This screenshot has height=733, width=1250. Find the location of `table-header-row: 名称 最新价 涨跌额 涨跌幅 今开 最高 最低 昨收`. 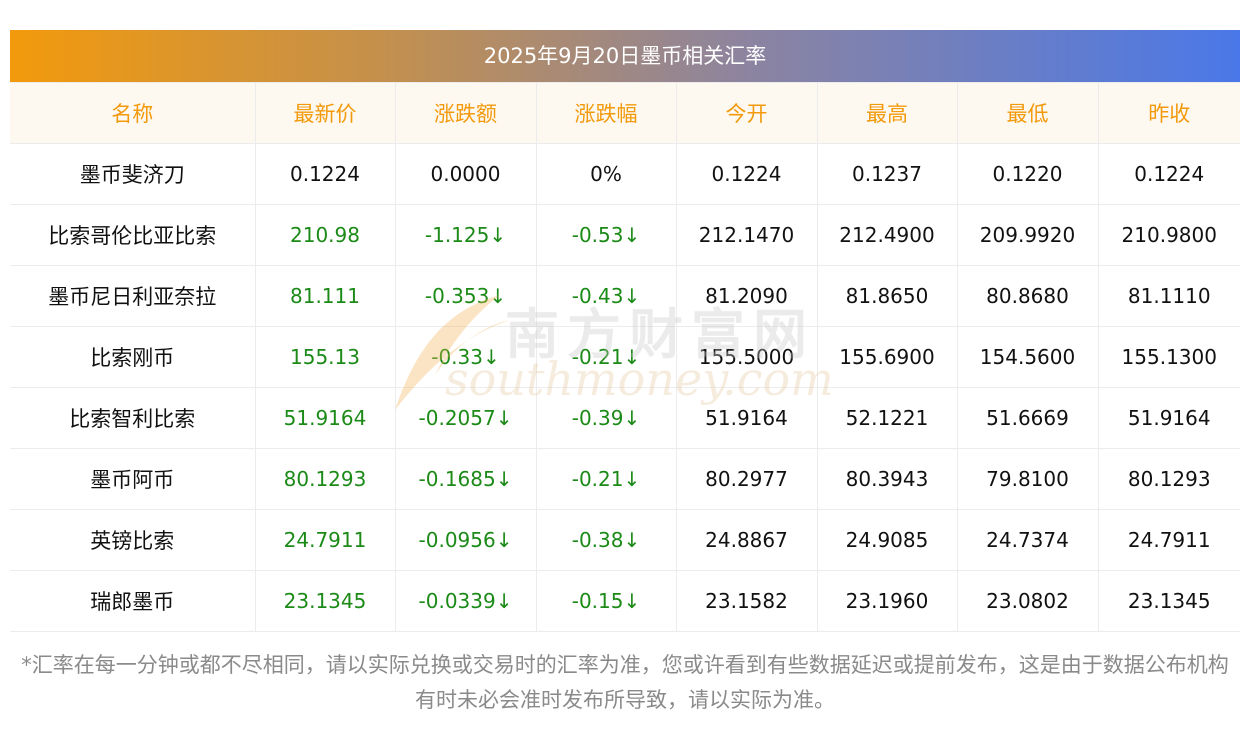

table-header-row: 名称 最新价 涨跌额 涨跌幅 今开 最高 最低 昨收 is located at coordinates (625, 113).